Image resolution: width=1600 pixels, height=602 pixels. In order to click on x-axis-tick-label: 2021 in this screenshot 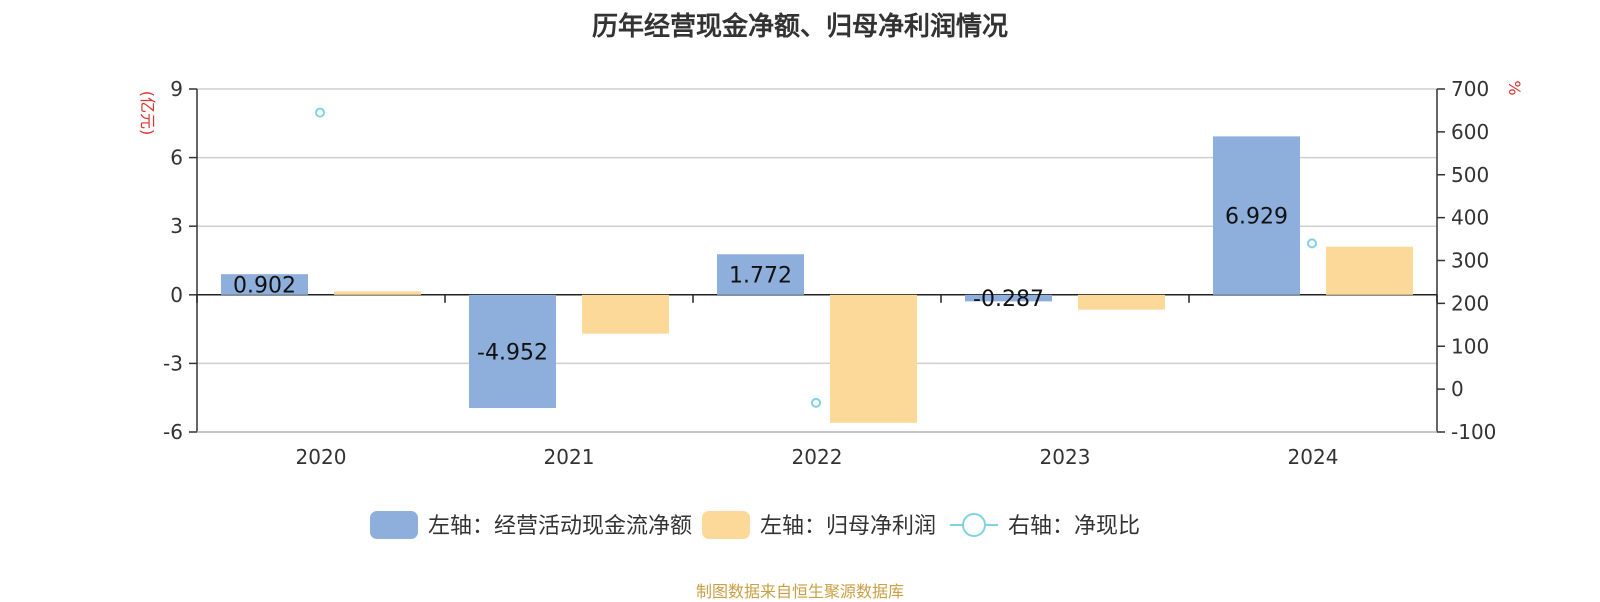, I will do `click(569, 457)`.